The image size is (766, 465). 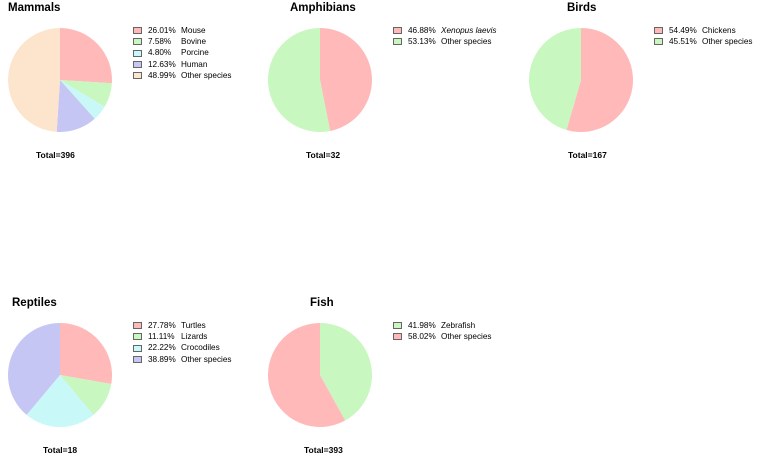 What do you see at coordinates (195, 53) in the screenshot?
I see `legend-label: Porcine` at bounding box center [195, 53].